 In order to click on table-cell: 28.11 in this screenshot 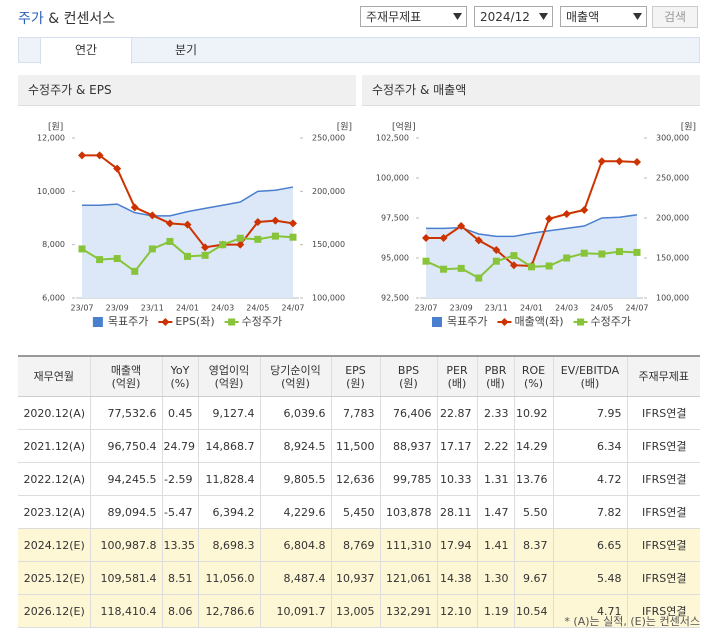, I will do `click(456, 512)`.